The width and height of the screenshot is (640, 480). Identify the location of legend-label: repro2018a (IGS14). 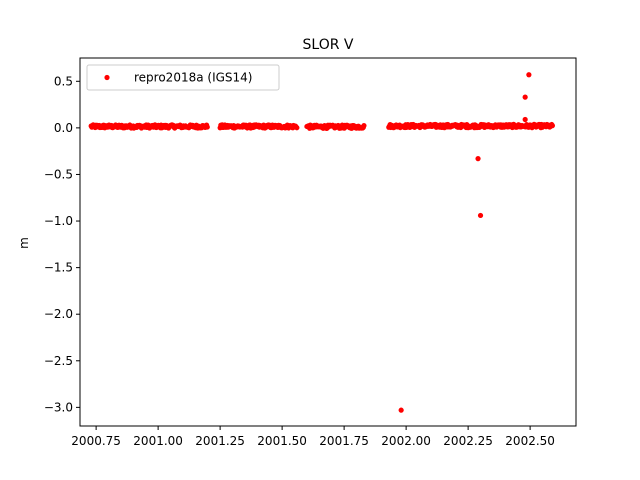
(193, 78).